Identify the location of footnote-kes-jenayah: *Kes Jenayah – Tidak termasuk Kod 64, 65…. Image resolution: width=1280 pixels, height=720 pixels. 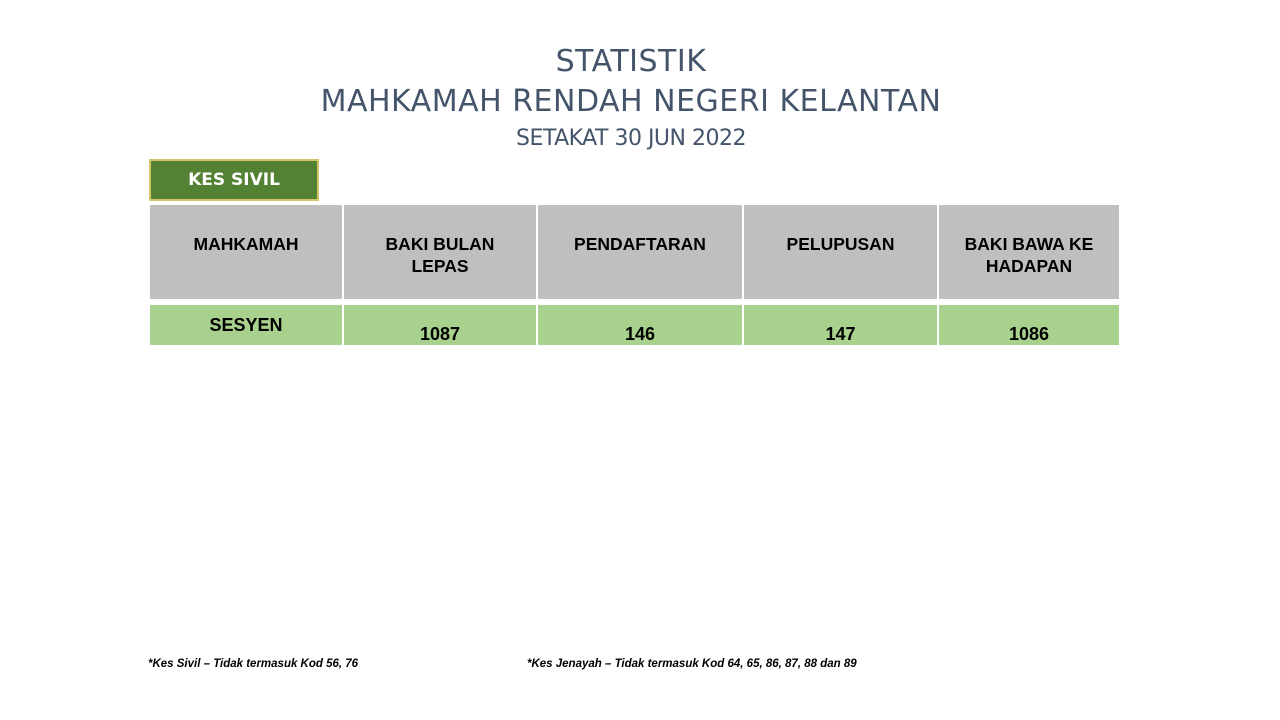
(692, 664).